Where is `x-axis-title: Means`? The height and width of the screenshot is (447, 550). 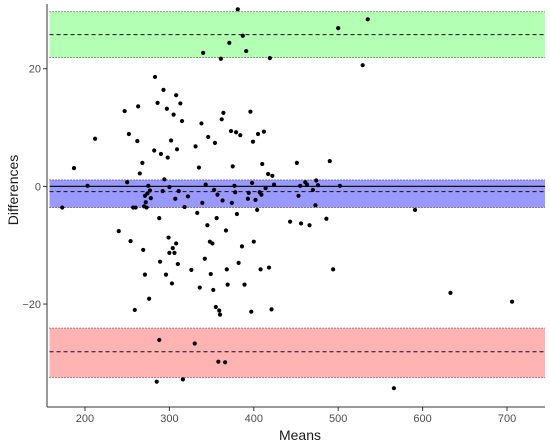
x-axis-title: Means is located at coordinates (300, 435).